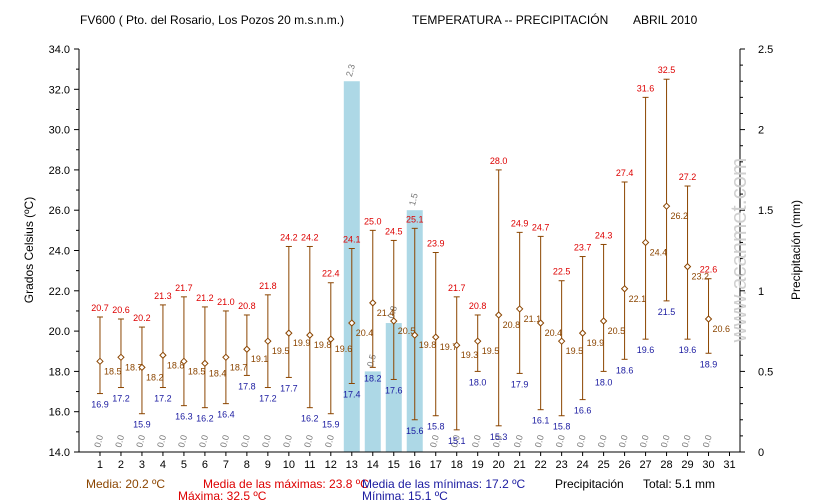  What do you see at coordinates (457, 441) in the screenshot?
I see `min-value-label: 15.1` at bounding box center [457, 441].